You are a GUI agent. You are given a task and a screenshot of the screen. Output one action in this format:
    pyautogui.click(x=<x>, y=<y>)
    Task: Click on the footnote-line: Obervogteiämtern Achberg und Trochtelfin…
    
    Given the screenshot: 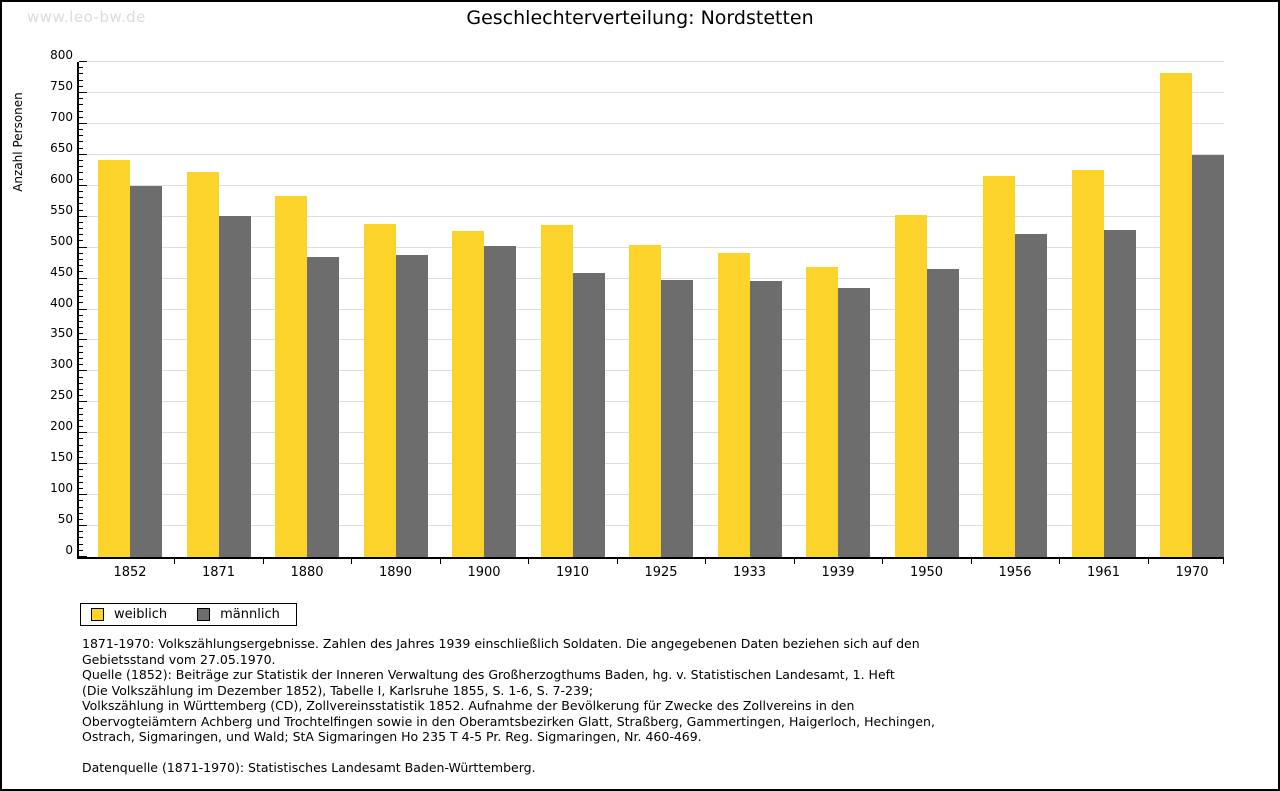 What is the action you would take?
    pyautogui.click(x=508, y=721)
    